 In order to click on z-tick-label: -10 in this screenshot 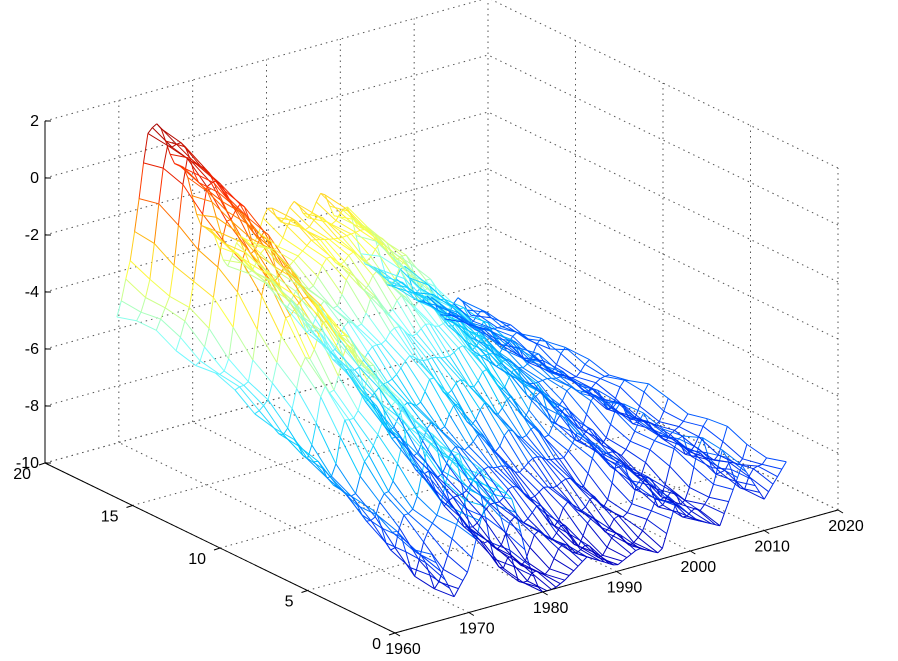, I will do `click(27, 463)`.